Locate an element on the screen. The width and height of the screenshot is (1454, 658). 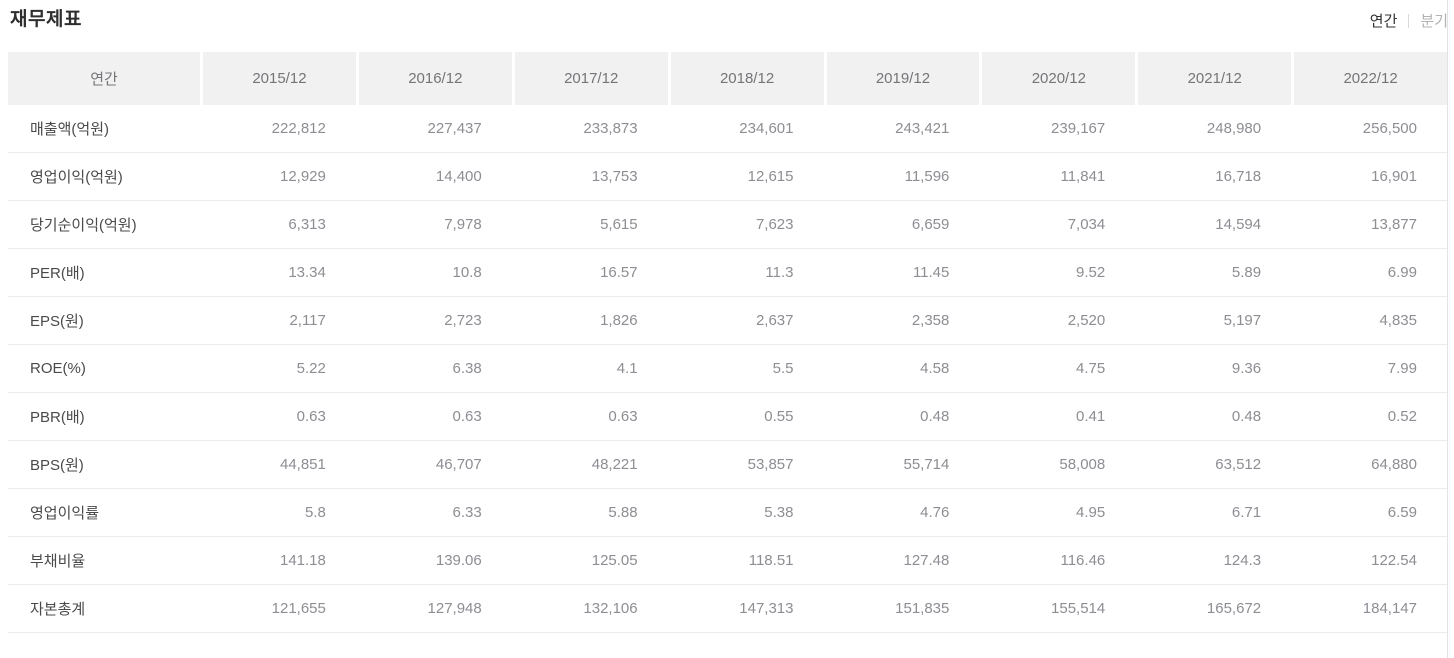
cell-value: 63,512 is located at coordinates (1213, 465).